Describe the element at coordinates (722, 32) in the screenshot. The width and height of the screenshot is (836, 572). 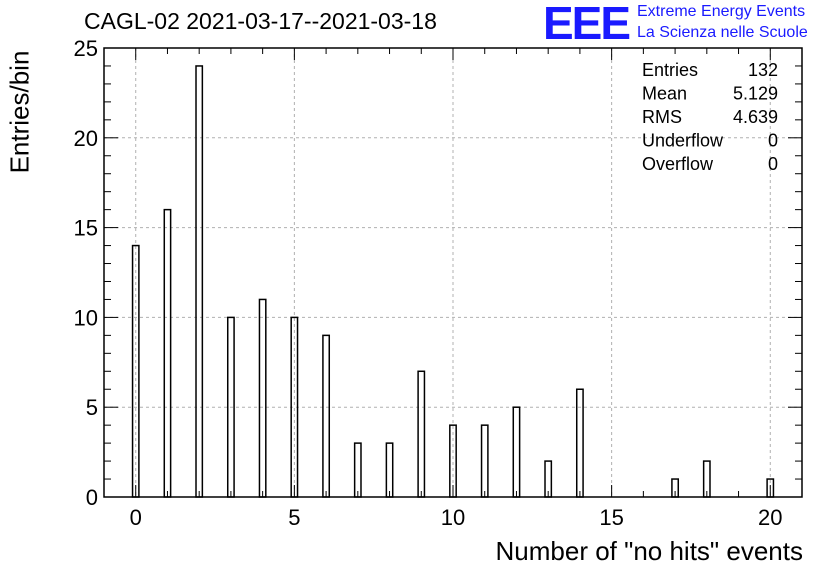
I see `logo-line-2: La Scienza nelle Scuole` at that location.